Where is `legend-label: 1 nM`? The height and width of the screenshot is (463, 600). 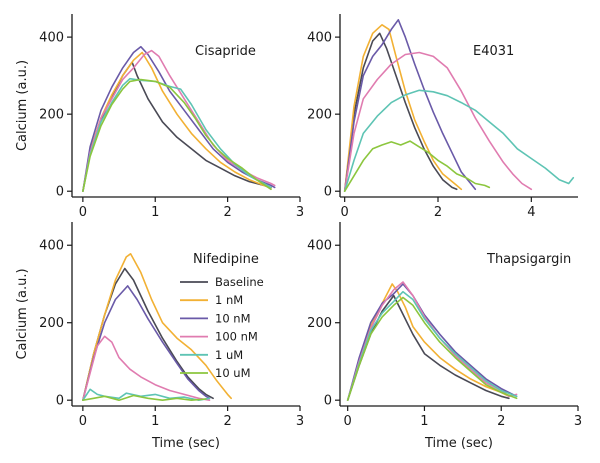 legend-label: 1 nM is located at coordinates (229, 300).